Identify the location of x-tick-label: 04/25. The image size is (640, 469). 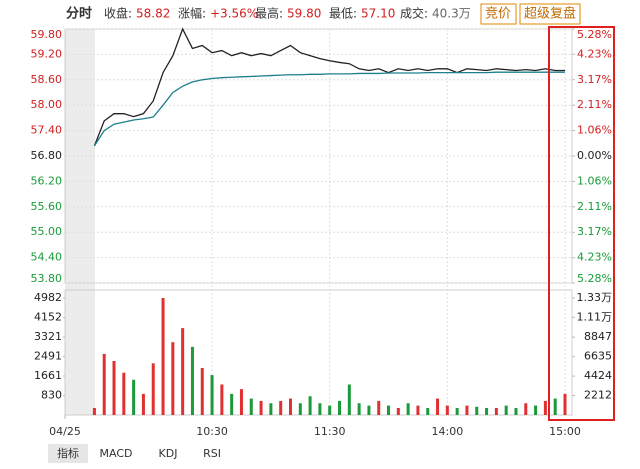
(65, 431).